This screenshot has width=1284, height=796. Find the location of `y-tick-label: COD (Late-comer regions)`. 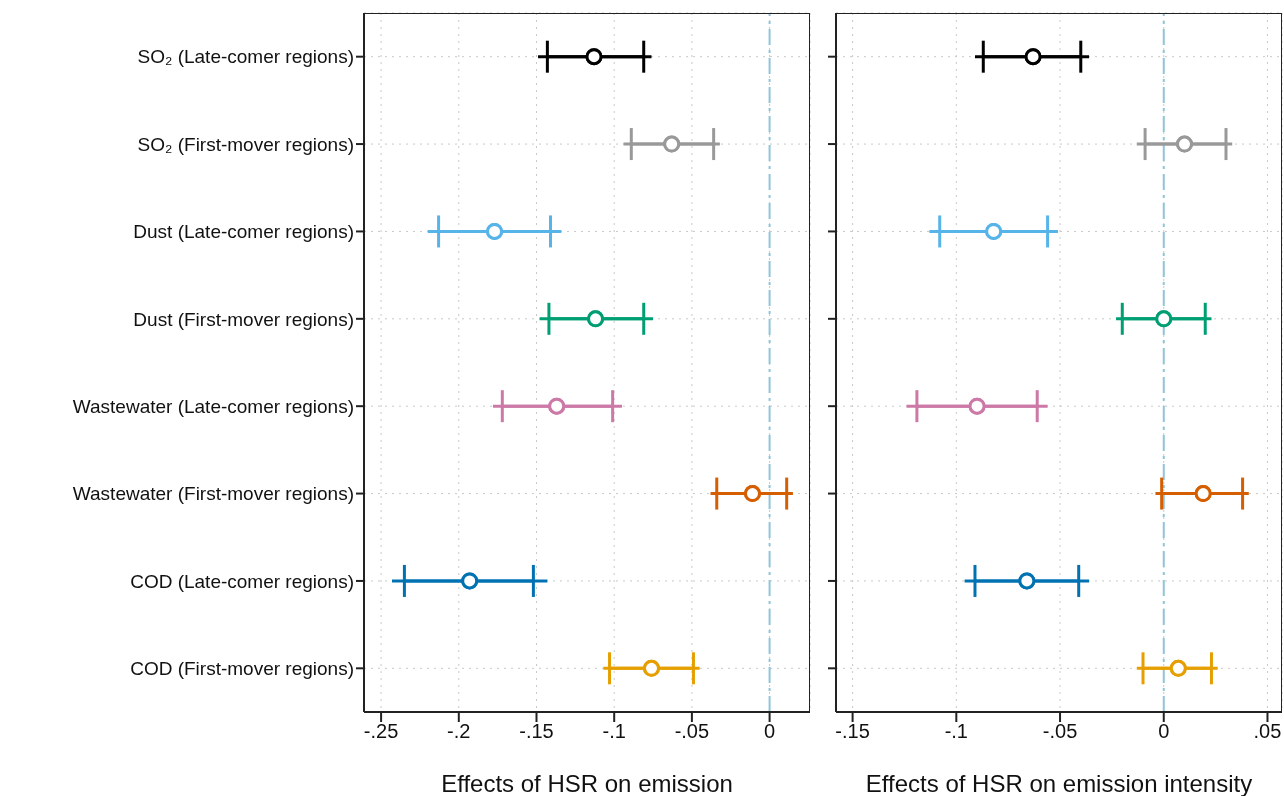

y-tick-label: COD (Late-comer regions) is located at coordinates (242, 581).